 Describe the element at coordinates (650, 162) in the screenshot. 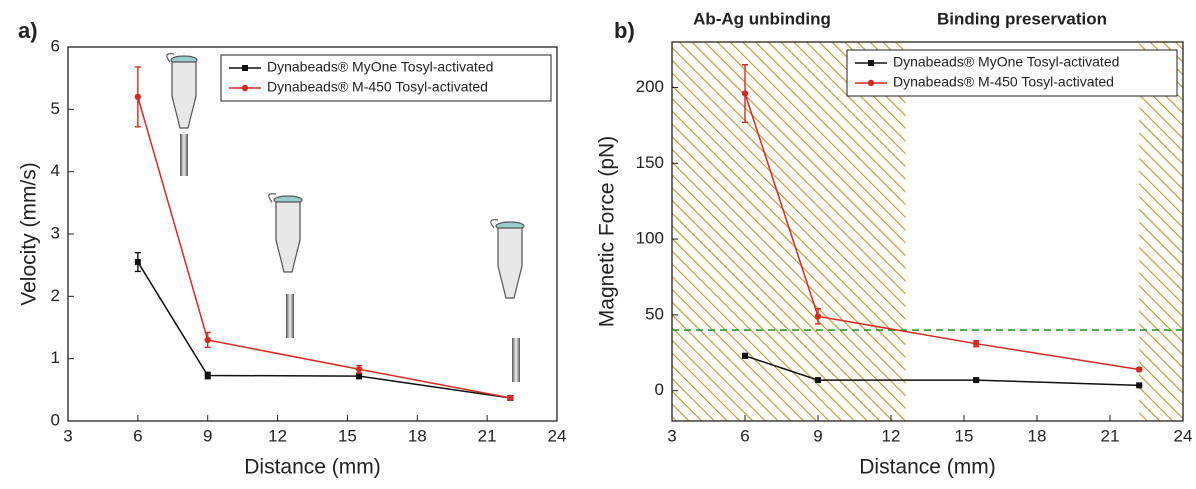

I see `y-tick-label: 150` at that location.